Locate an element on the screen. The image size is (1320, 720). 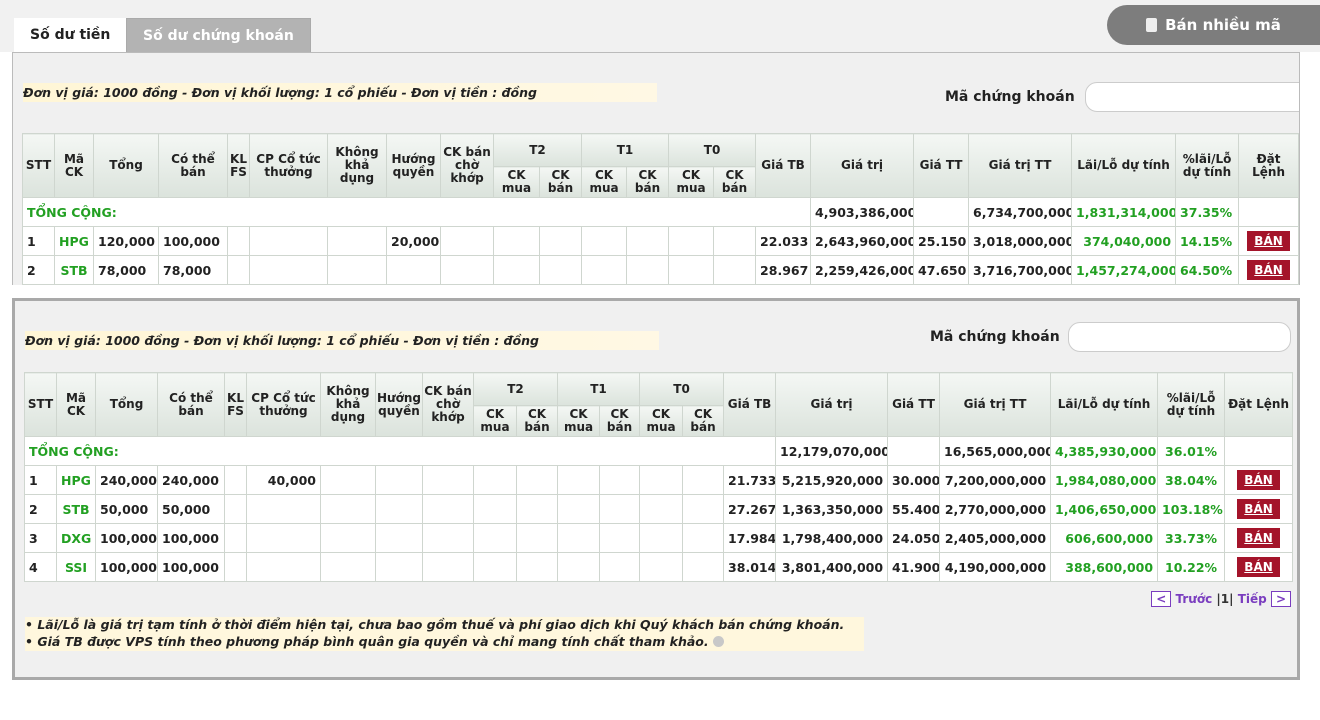
pnl-cell: 606,600,000 is located at coordinates (1104, 538).